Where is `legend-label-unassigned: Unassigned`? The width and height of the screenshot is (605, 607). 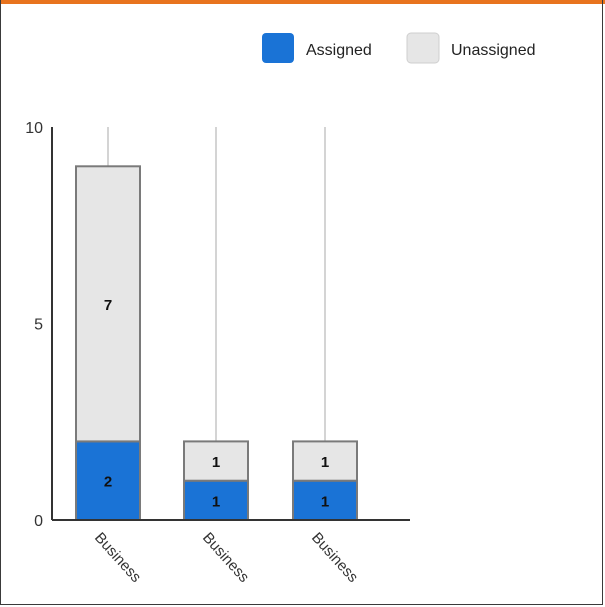 legend-label-unassigned: Unassigned is located at coordinates (493, 50).